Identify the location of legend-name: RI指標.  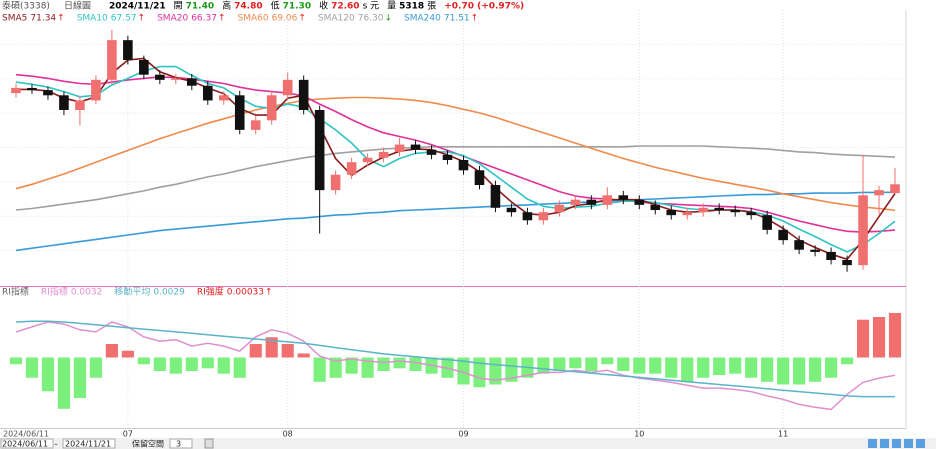
(54, 292).